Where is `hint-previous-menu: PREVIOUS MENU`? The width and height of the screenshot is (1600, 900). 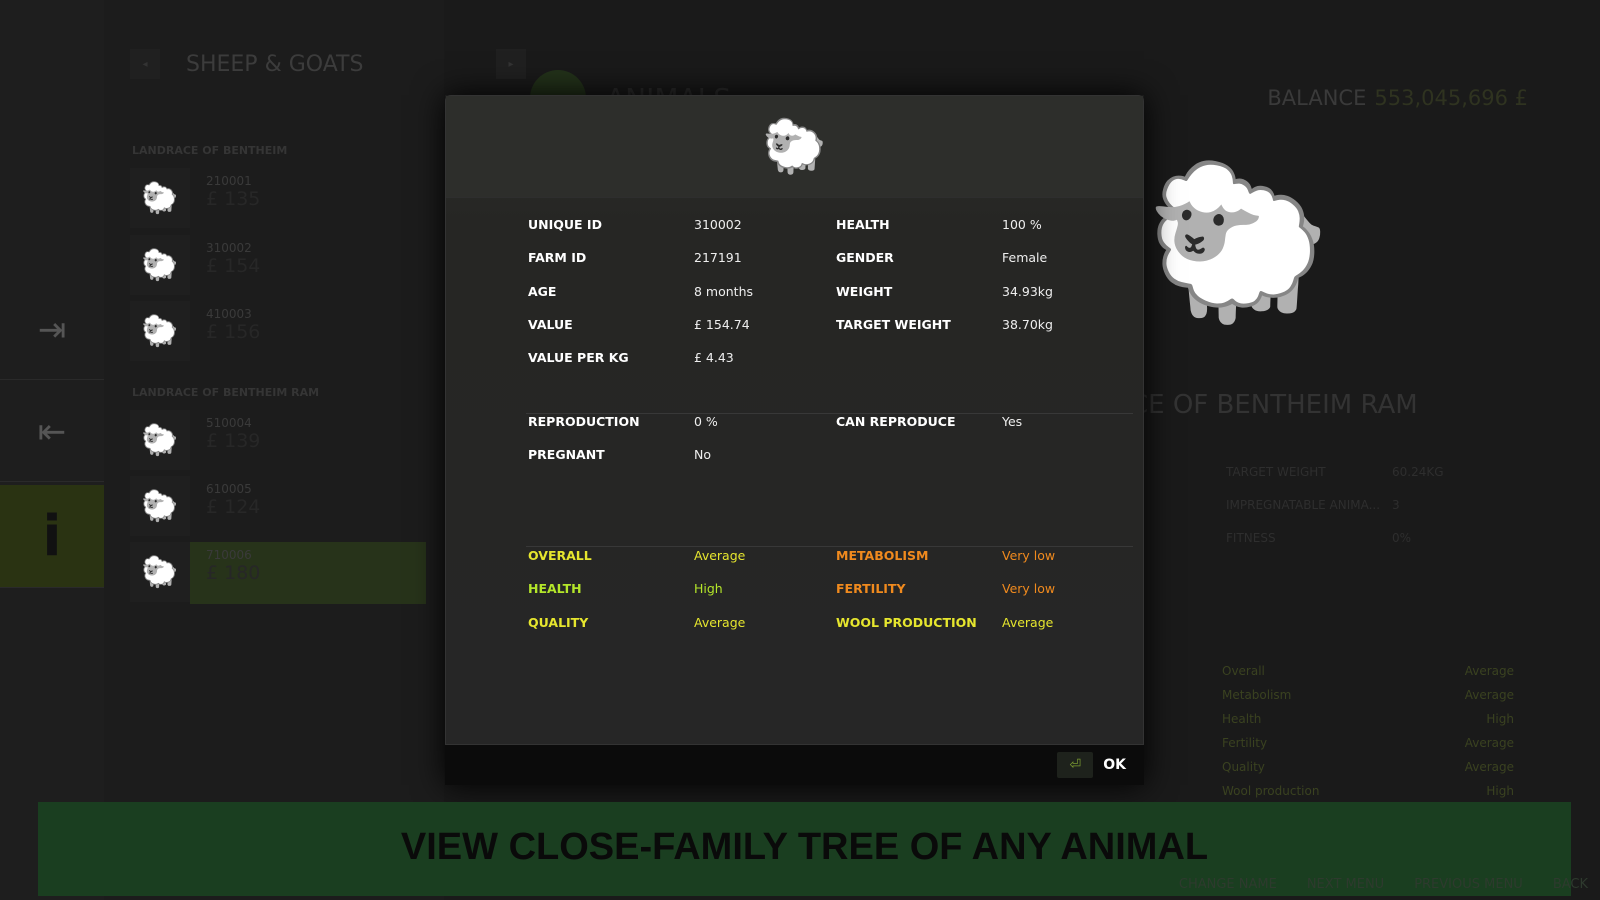
hint-previous-menu: PREVIOUS MENU is located at coordinates (1468, 884).